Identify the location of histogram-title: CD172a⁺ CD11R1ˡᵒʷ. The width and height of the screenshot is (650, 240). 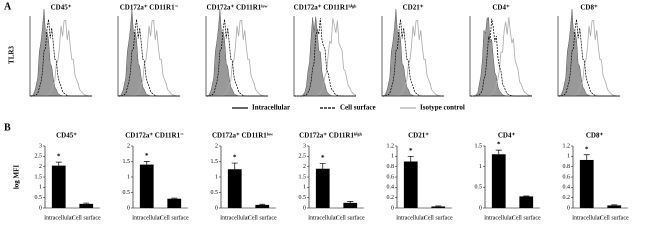
(237, 8).